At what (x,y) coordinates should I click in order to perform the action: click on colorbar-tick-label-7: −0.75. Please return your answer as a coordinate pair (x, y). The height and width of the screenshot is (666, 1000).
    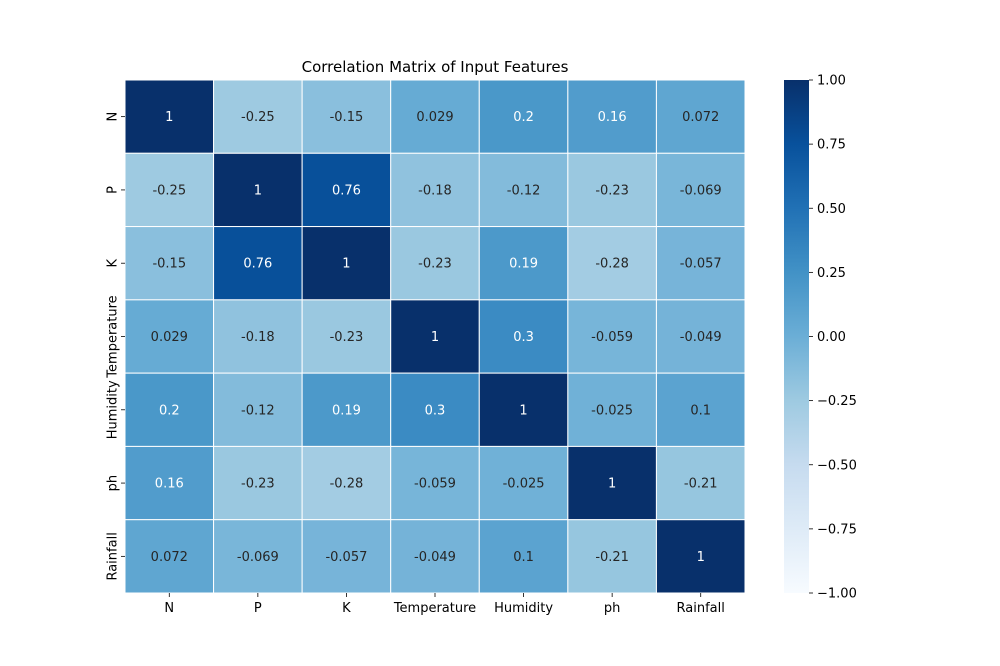
    Looking at the image, I should click on (837, 529).